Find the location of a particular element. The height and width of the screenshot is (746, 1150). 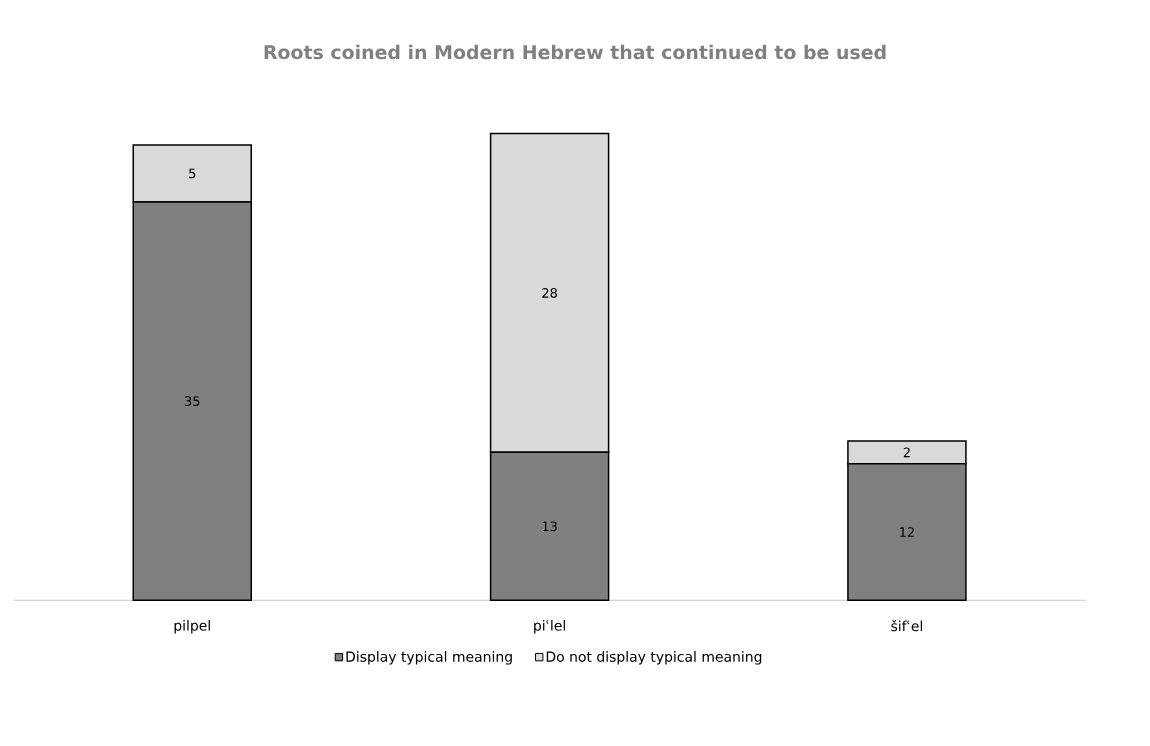

data-label: 5 is located at coordinates (192, 173).